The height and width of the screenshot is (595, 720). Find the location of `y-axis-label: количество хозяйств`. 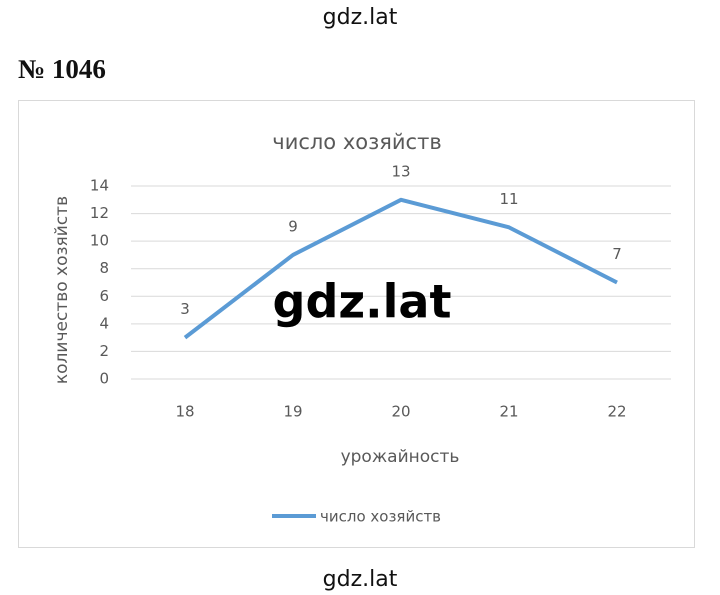

y-axis-label: количество хозяйств is located at coordinates (62, 290).